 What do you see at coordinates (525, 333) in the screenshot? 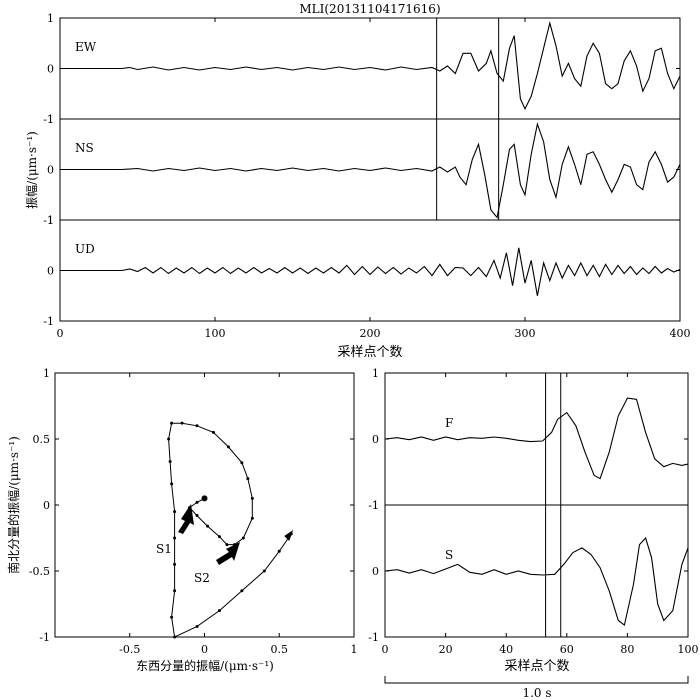
I see `x-tick-label: 300` at bounding box center [525, 333].